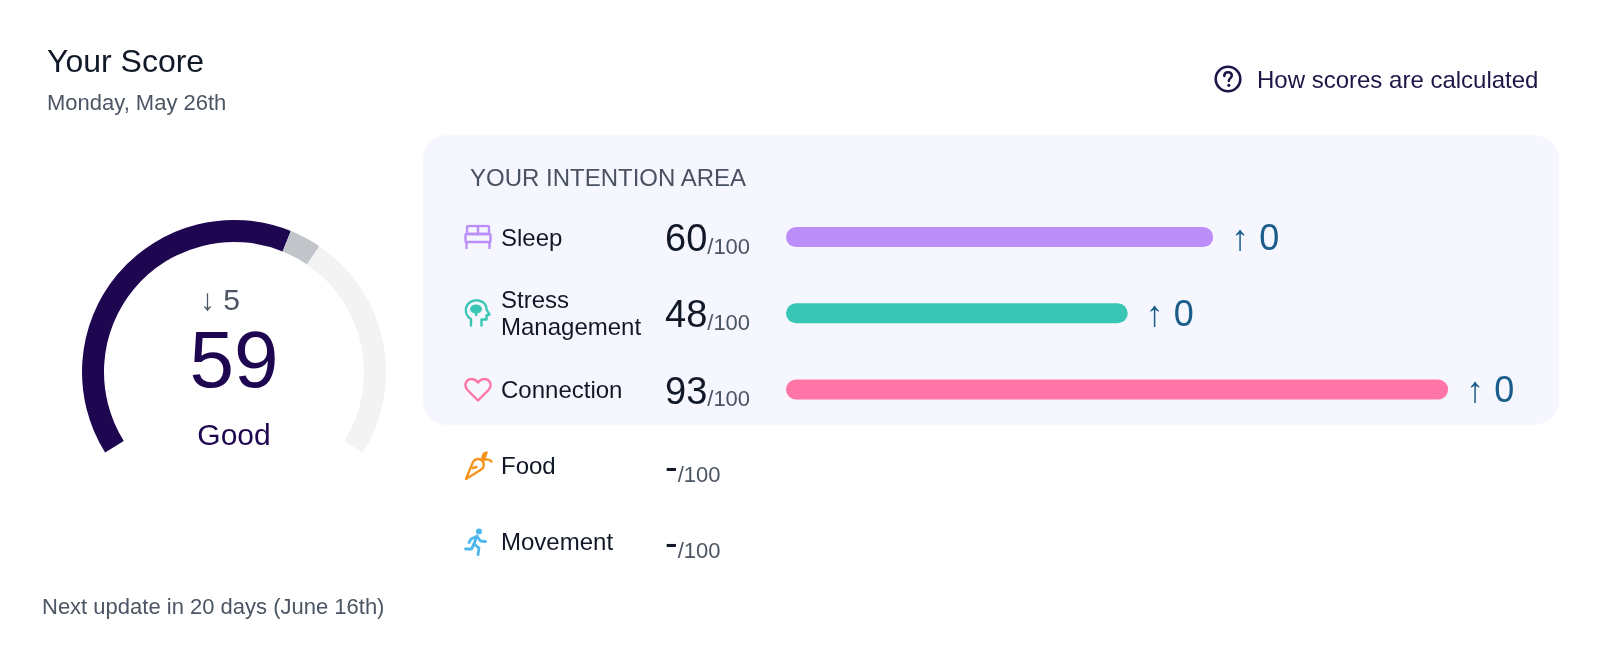 Image resolution: width=1600 pixels, height=660 pixels. Describe the element at coordinates (571, 313) in the screenshot. I see `y-tick-label: Stress Management` at that location.